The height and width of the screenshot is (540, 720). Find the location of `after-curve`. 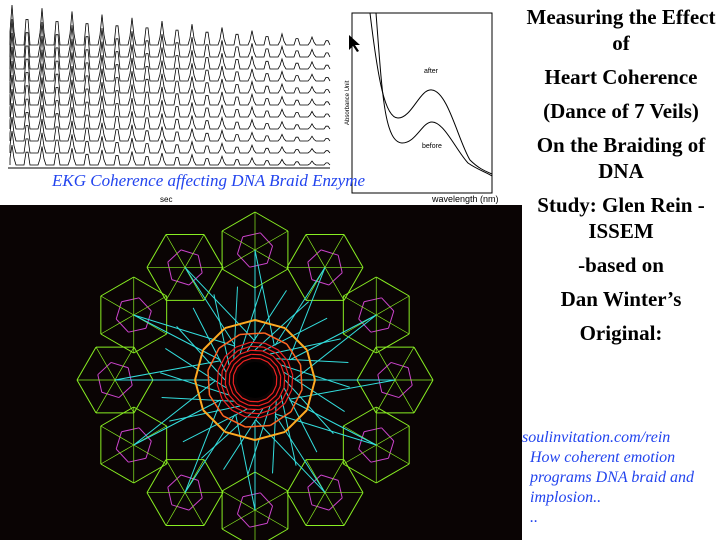

after-curve is located at coordinates (431, 93).